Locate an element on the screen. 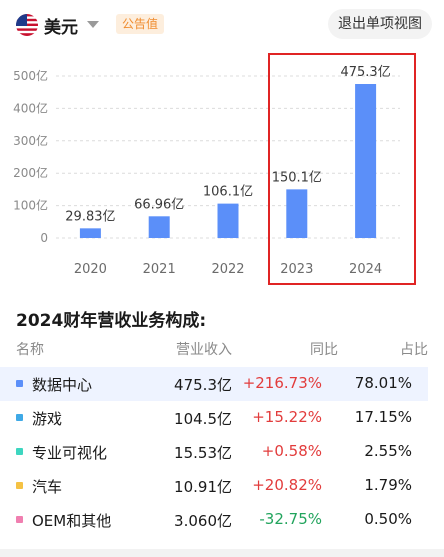 Image resolution: width=444 pixels, height=557 pixels. y-tick-label: 200亿 is located at coordinates (30, 172).